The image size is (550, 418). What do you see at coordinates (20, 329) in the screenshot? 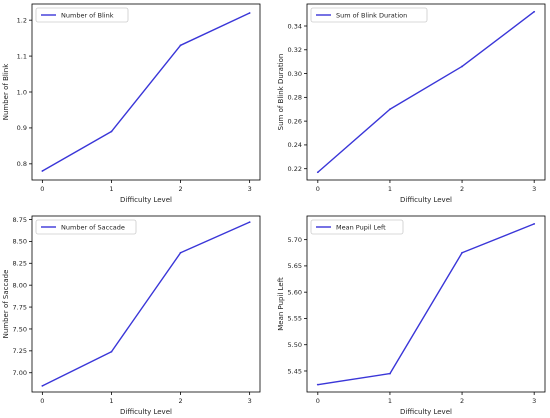
I see `y-tick-label: 7.50` at bounding box center [20, 329].